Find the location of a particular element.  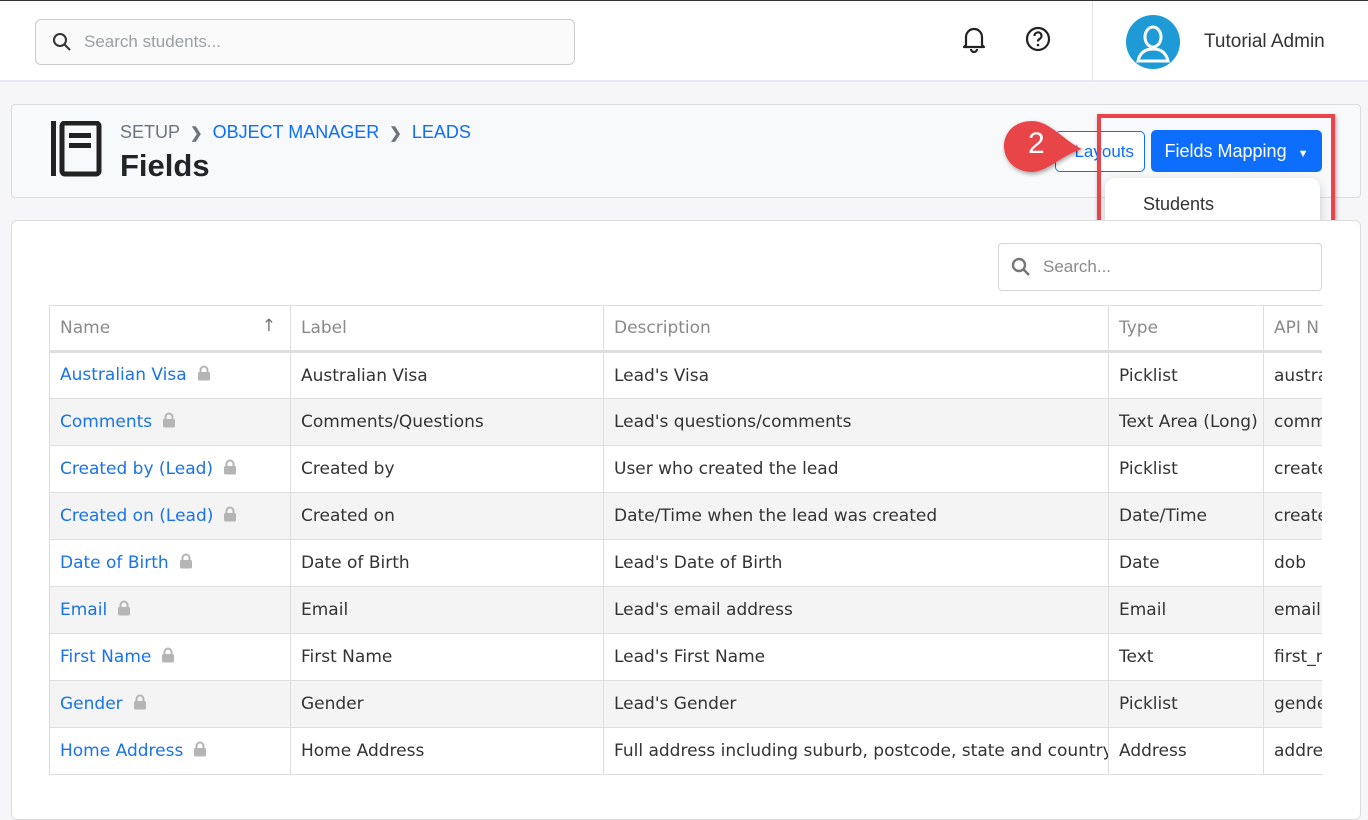

field-name-link: Email is located at coordinates (84, 609).